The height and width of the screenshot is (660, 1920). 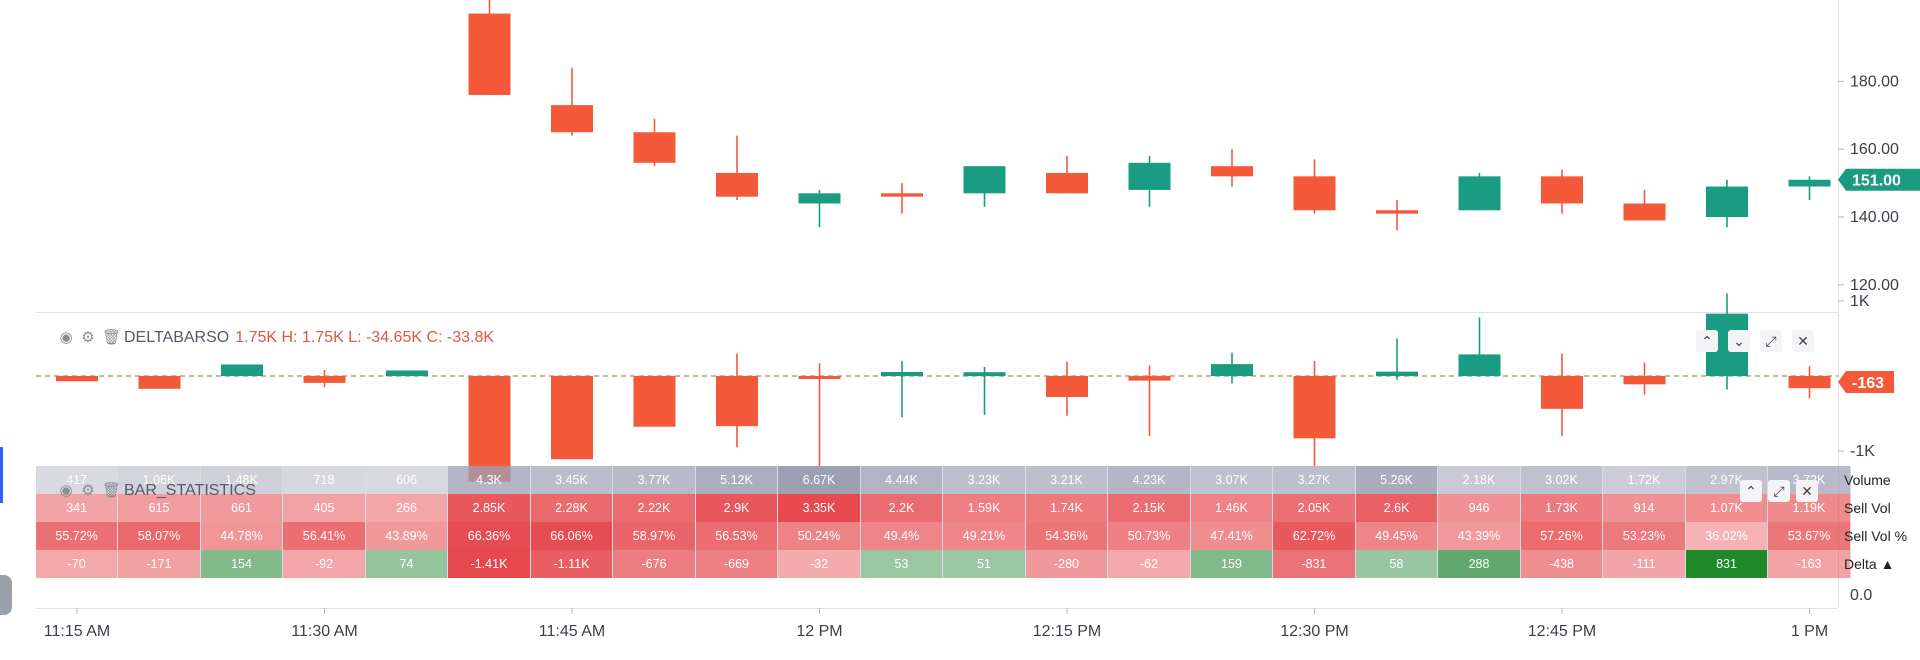 I want to click on stats-cell: 50.24%, so click(x=819, y=536).